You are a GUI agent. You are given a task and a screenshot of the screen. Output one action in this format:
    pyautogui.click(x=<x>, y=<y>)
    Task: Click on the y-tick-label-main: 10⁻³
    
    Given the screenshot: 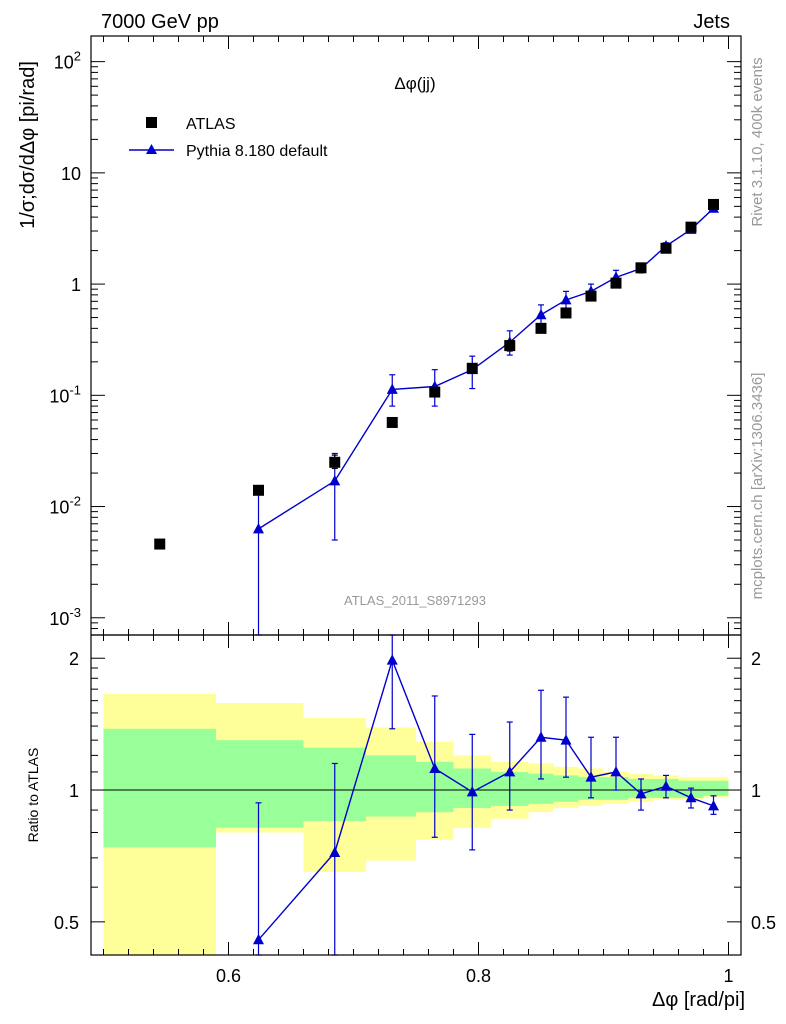 What is the action you would take?
    pyautogui.click(x=65, y=617)
    